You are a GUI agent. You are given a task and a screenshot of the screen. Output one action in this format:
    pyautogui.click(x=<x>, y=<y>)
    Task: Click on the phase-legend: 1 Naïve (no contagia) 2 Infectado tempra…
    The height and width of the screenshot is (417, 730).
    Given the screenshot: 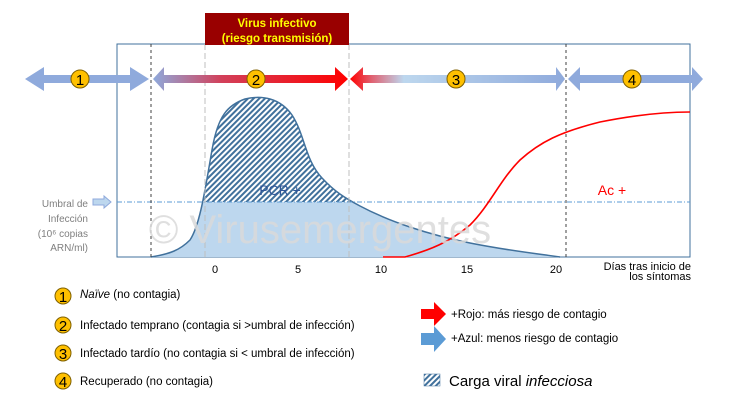 What is the action you would take?
    pyautogui.click(x=204, y=339)
    